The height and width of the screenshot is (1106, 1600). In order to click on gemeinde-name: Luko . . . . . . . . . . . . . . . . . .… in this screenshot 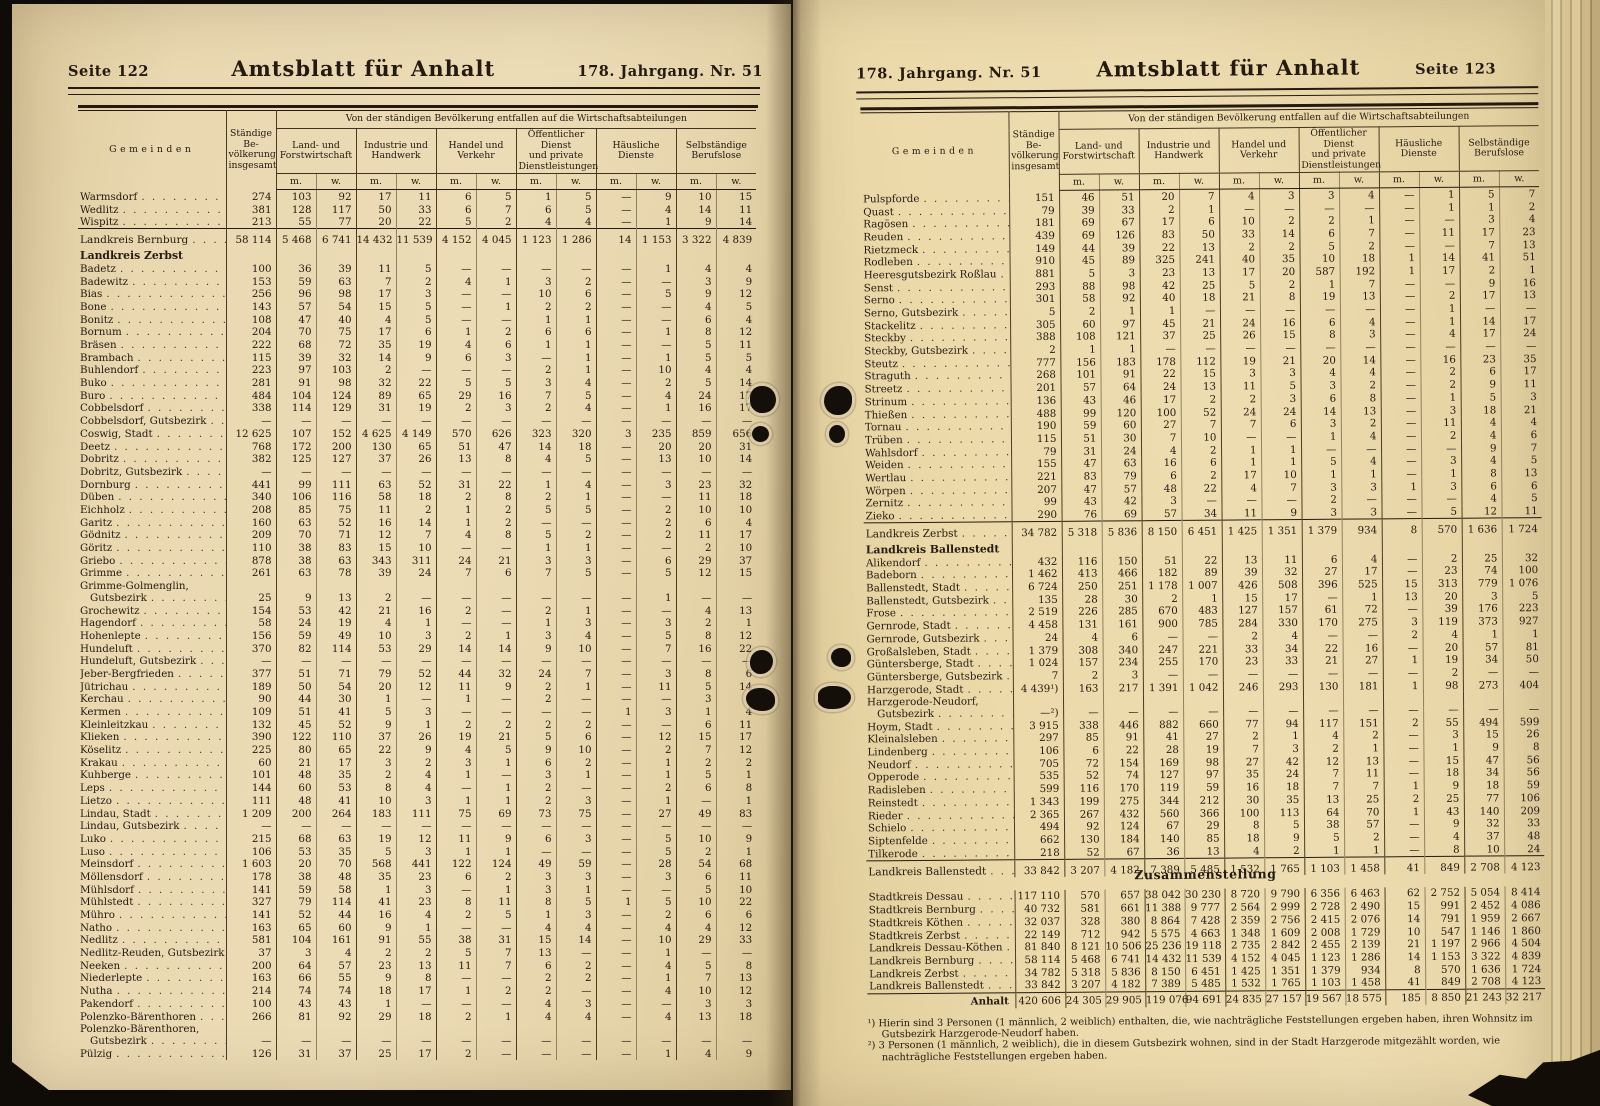, I will do `click(153, 838)`.